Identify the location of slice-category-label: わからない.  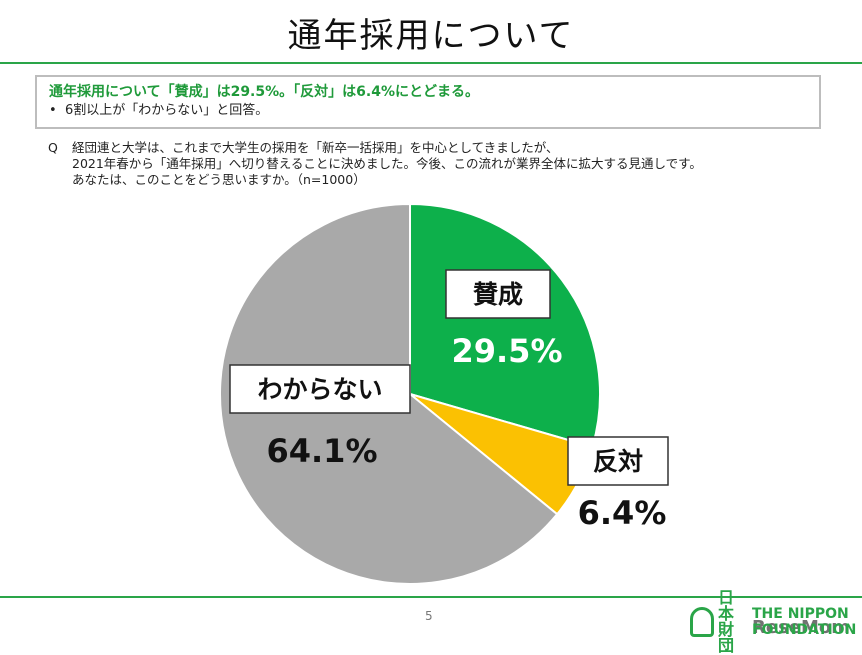
(319, 389).